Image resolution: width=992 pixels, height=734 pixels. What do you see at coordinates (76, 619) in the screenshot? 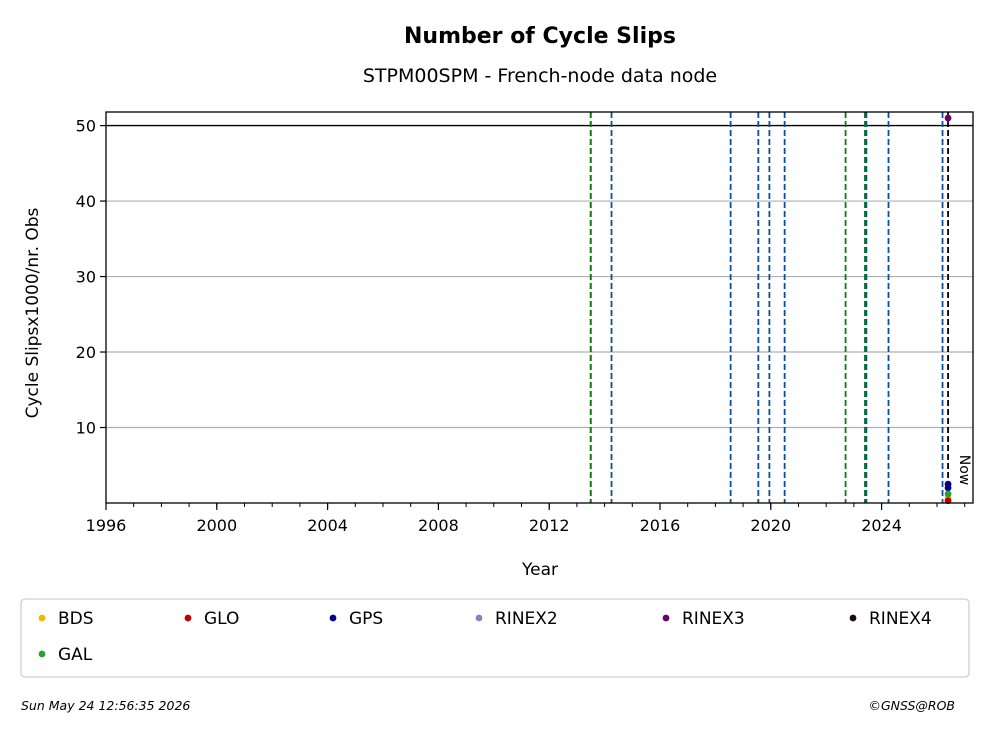
I see `legend-label-bds: BDS` at bounding box center [76, 619].